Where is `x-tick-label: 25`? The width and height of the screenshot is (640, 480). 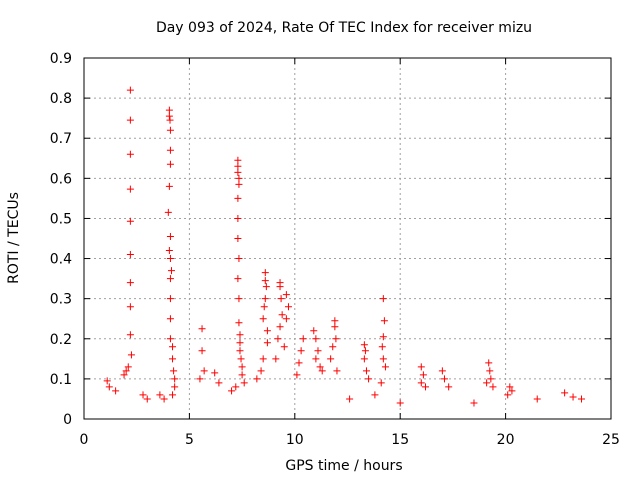 x-tick-label: 25 is located at coordinates (611, 440).